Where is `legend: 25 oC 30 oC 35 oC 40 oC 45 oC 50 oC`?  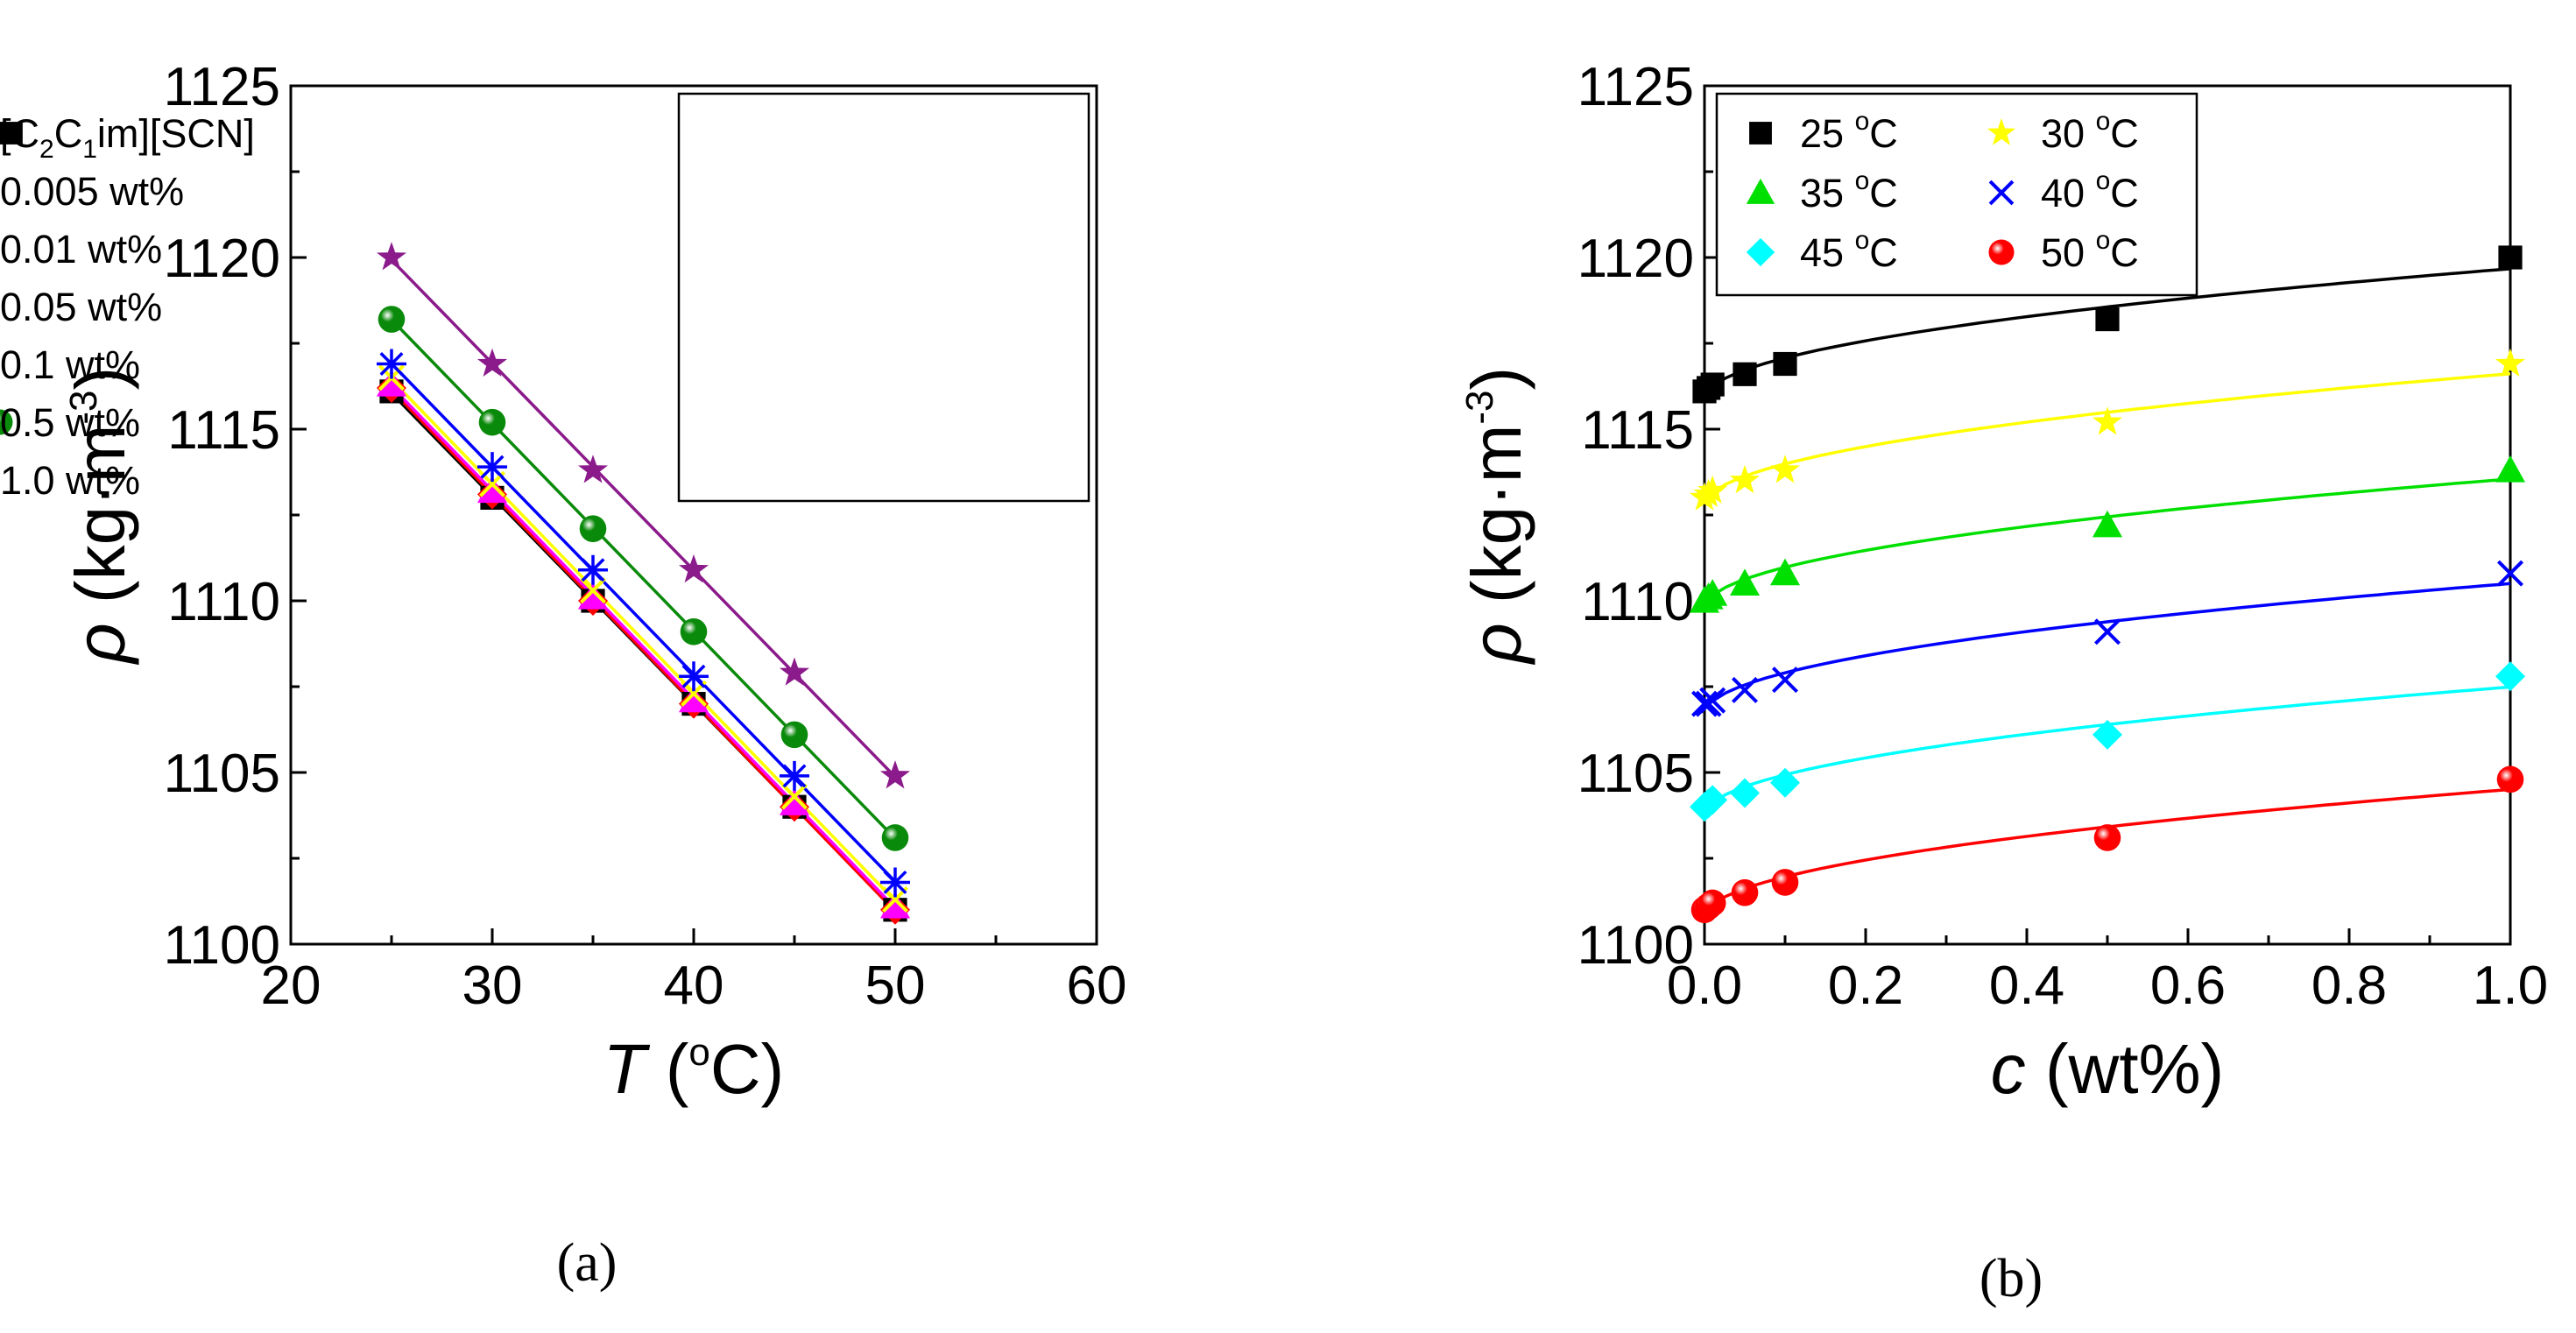 legend: 25 oC 30 oC 35 oC 40 oC 45 oC 50 oC is located at coordinates (1956, 194).